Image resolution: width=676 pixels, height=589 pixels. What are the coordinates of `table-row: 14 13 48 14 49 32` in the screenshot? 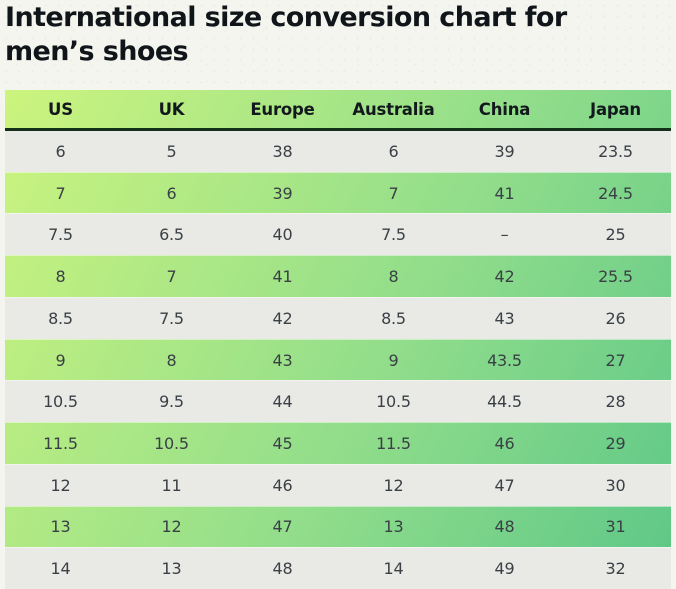 It's located at (338, 568).